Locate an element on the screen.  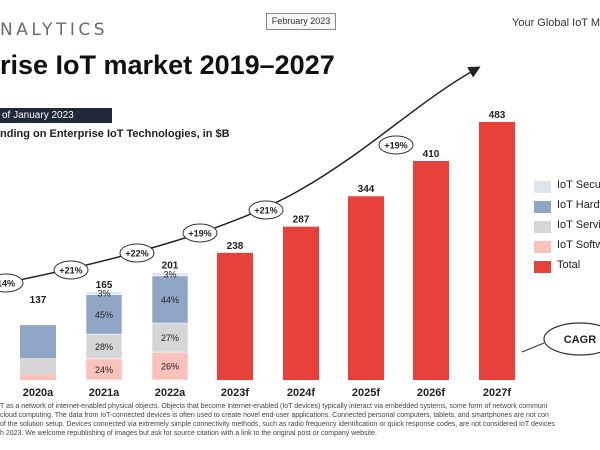
legend-label: IoT Servic is located at coordinates (578, 225).